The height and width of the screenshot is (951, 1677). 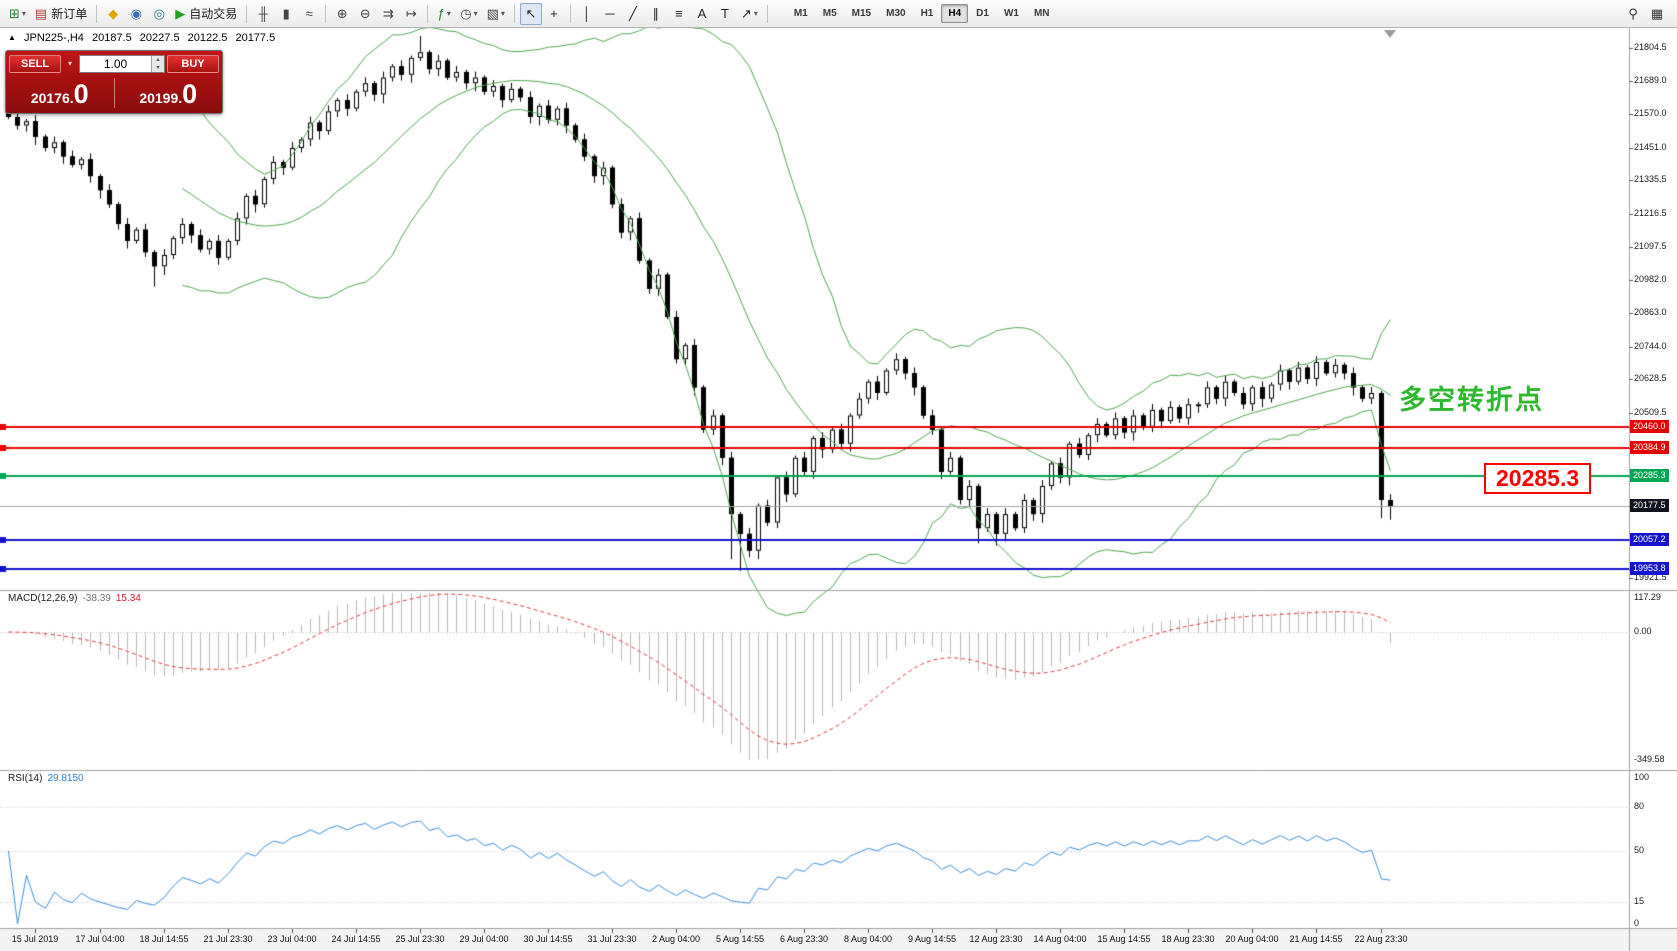 I want to click on time-axis, so click(x=814, y=940).